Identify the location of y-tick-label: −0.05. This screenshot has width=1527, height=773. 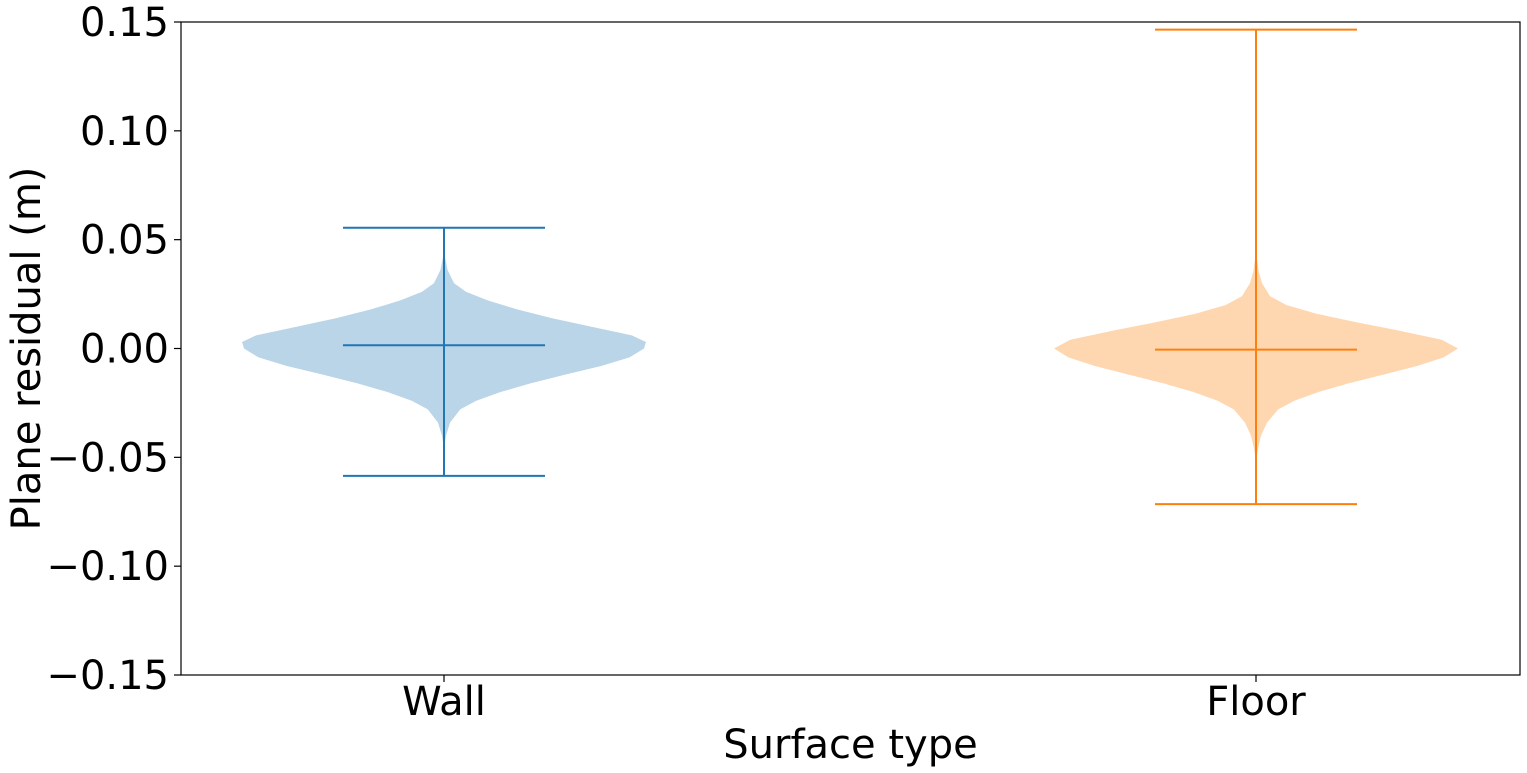
(107, 458).